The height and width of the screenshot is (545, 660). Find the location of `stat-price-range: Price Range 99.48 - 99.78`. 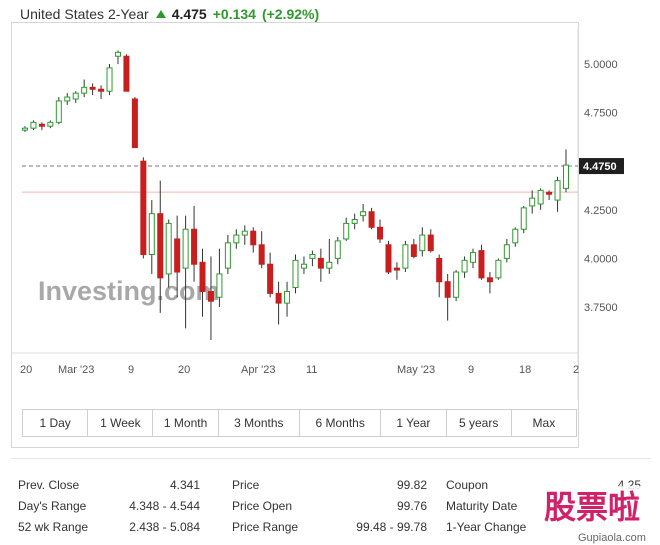

stat-price-range: Price Range 99.48 - 99.78 is located at coordinates (329, 526).